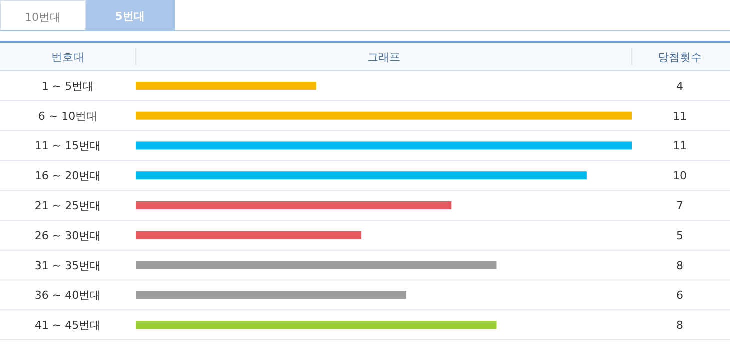  Describe the element at coordinates (68, 265) in the screenshot. I see `y-tick-label: 31 ~ 35번대` at that location.